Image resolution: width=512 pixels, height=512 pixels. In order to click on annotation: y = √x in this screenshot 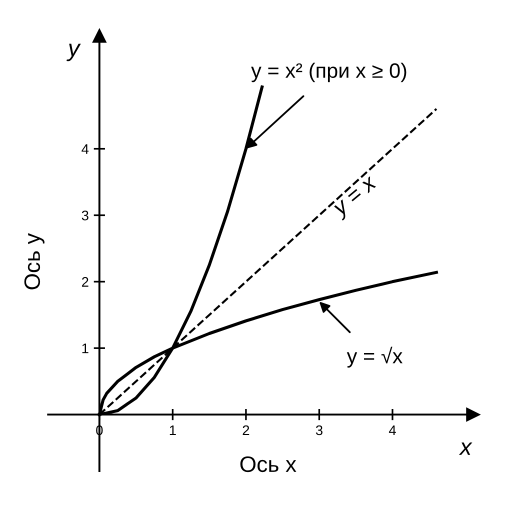, I will do `click(374, 357)`.